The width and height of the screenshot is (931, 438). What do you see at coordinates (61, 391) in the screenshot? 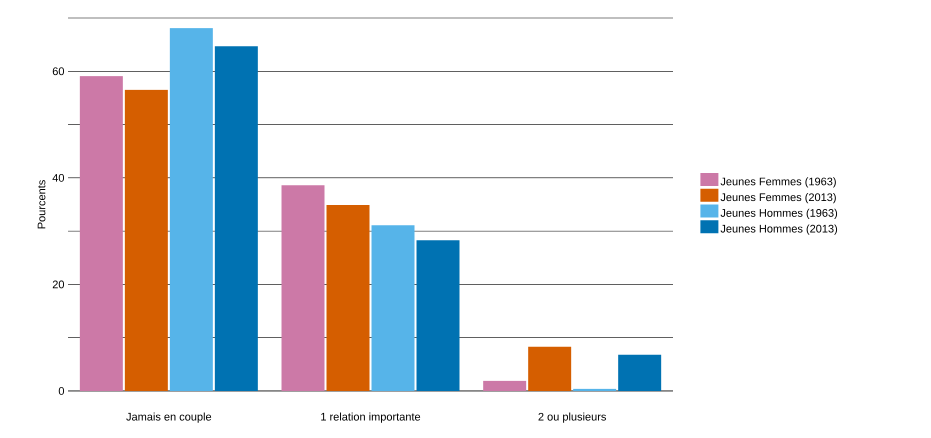
I see `y-tick-label: 0` at bounding box center [61, 391].